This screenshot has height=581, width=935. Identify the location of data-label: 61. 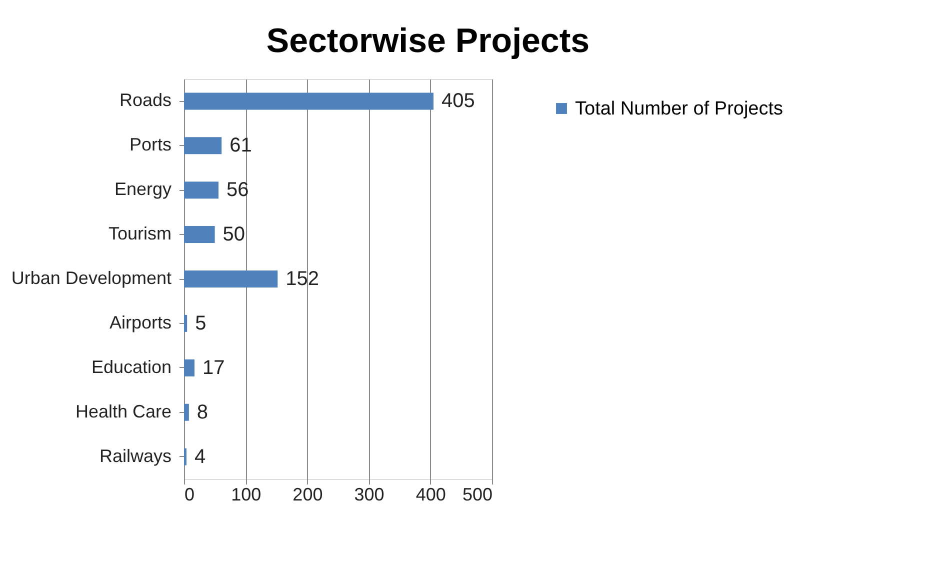
(241, 145).